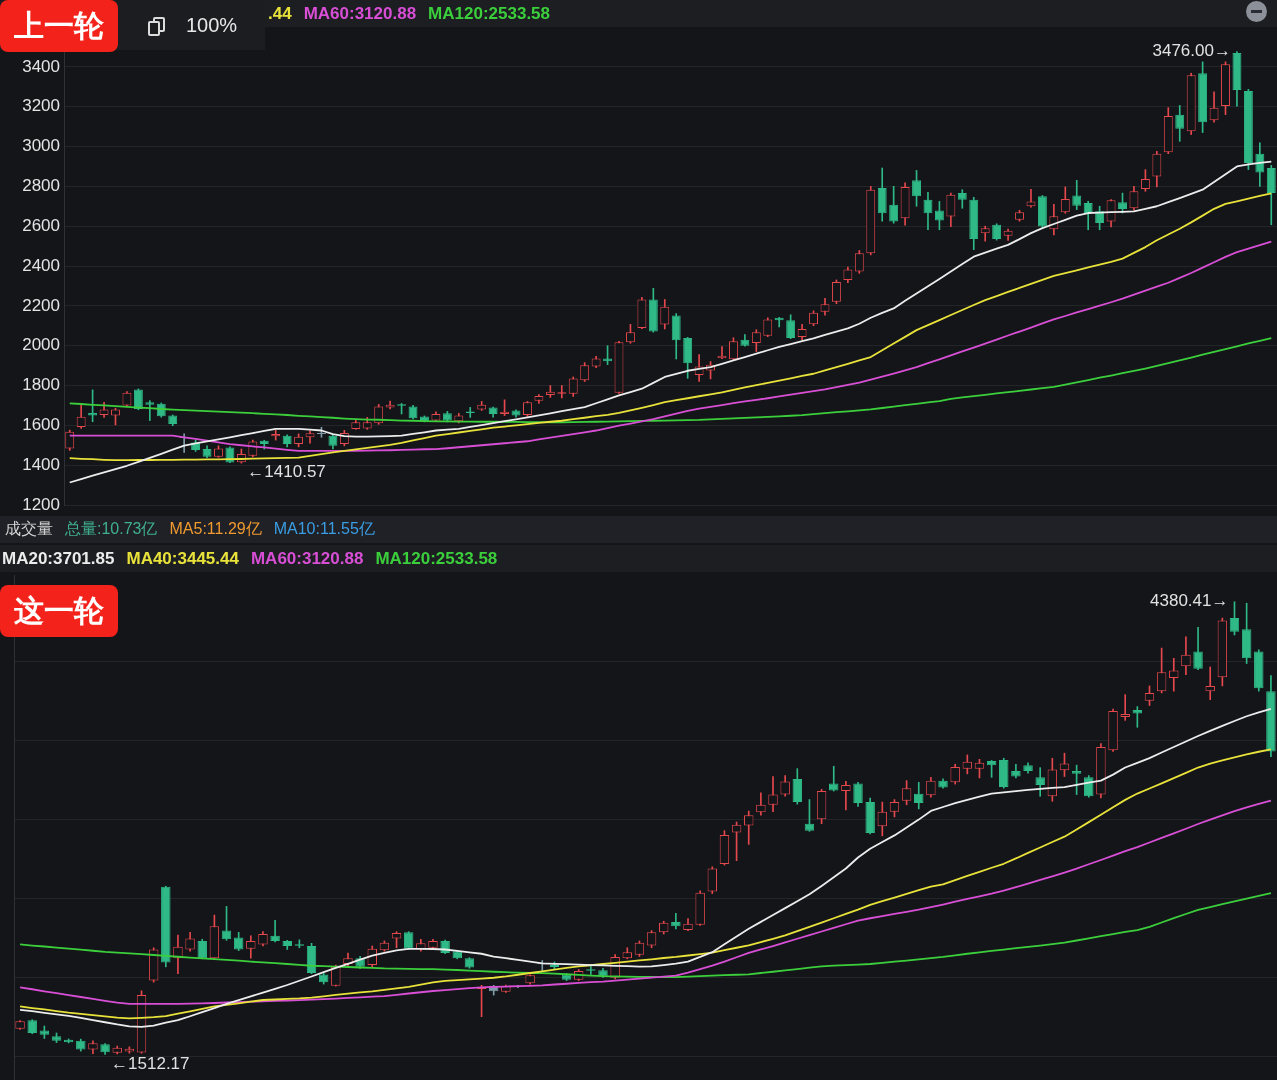 This screenshot has height=1080, width=1277. I want to click on annotation: 4380.41→, so click(1189, 601).